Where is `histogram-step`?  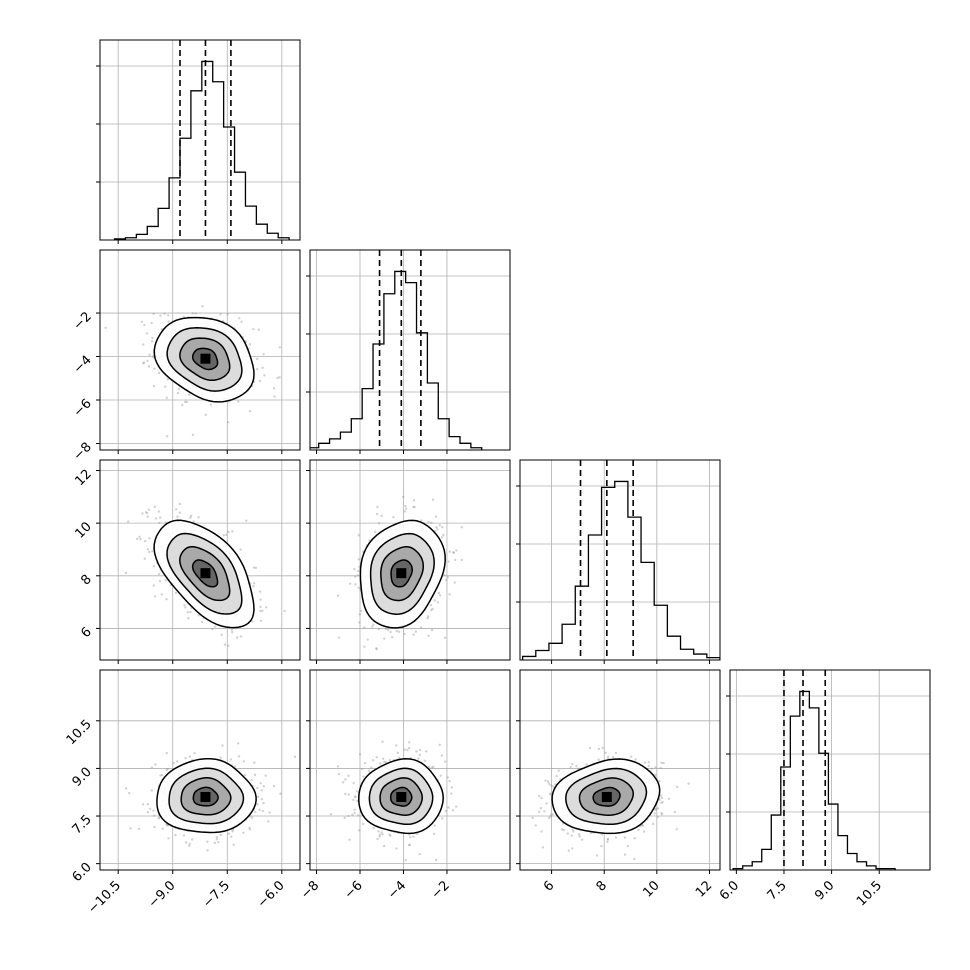 histogram-step is located at coordinates (201, 150).